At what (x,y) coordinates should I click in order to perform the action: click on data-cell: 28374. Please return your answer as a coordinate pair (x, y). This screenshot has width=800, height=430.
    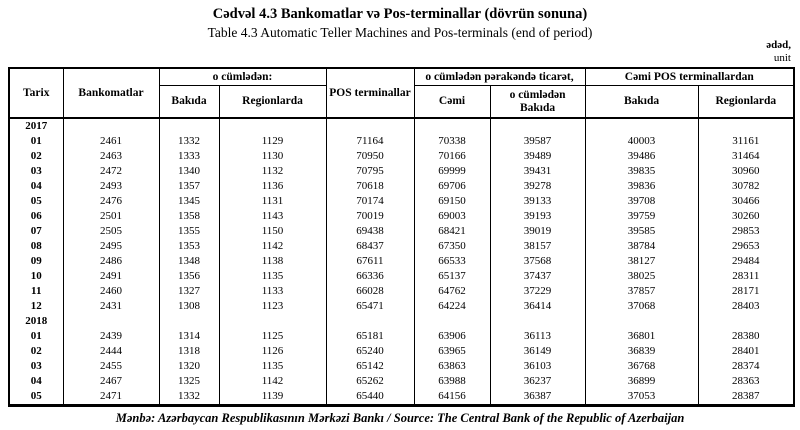
    Looking at the image, I should click on (746, 366).